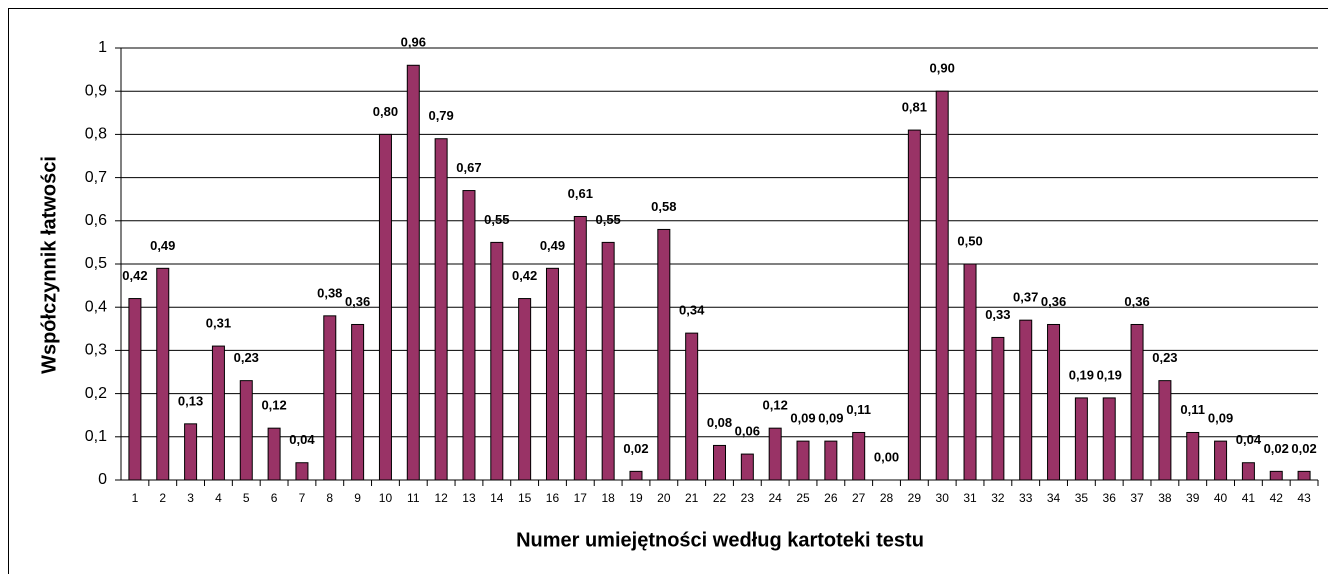 The height and width of the screenshot is (574, 1328). What do you see at coordinates (96, 393) in the screenshot?
I see `y-tick-label: 0,2` at bounding box center [96, 393].